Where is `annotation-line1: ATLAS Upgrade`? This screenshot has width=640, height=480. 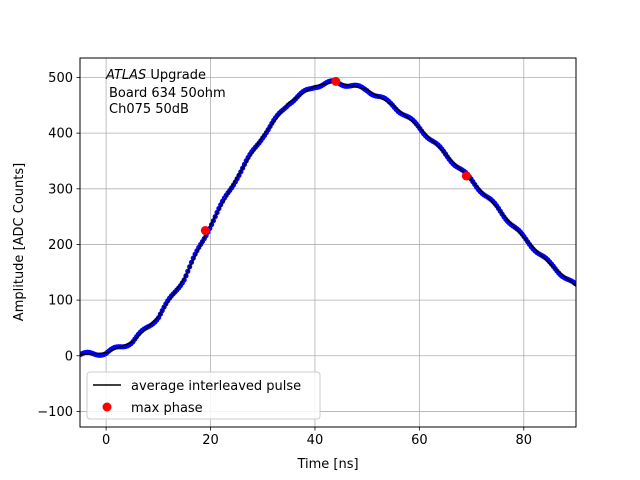
annotation-line1: ATLAS Upgrade is located at coordinates (155, 75).